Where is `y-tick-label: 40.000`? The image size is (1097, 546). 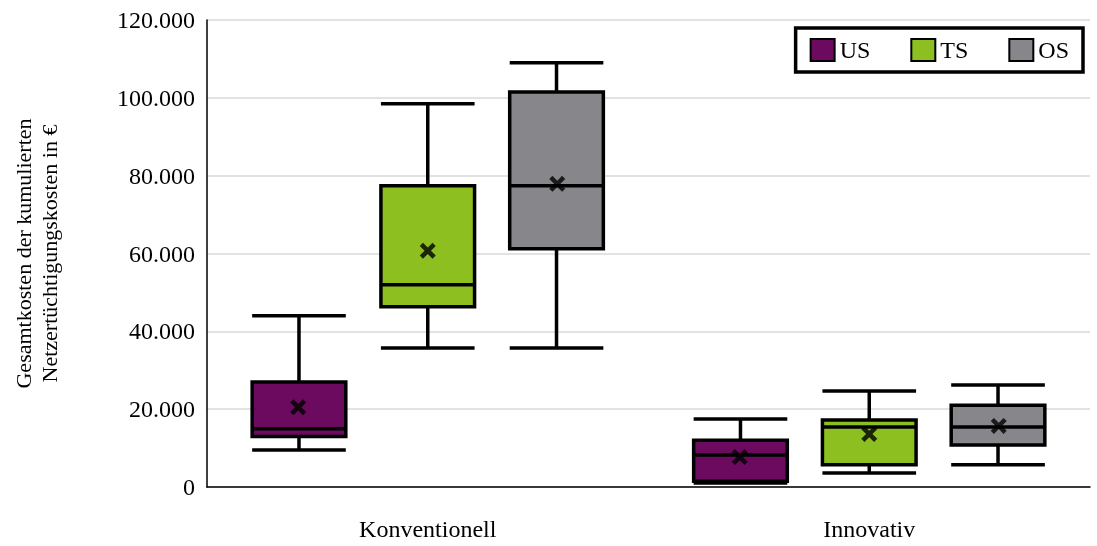 y-tick-label: 40.000 is located at coordinates (162, 331).